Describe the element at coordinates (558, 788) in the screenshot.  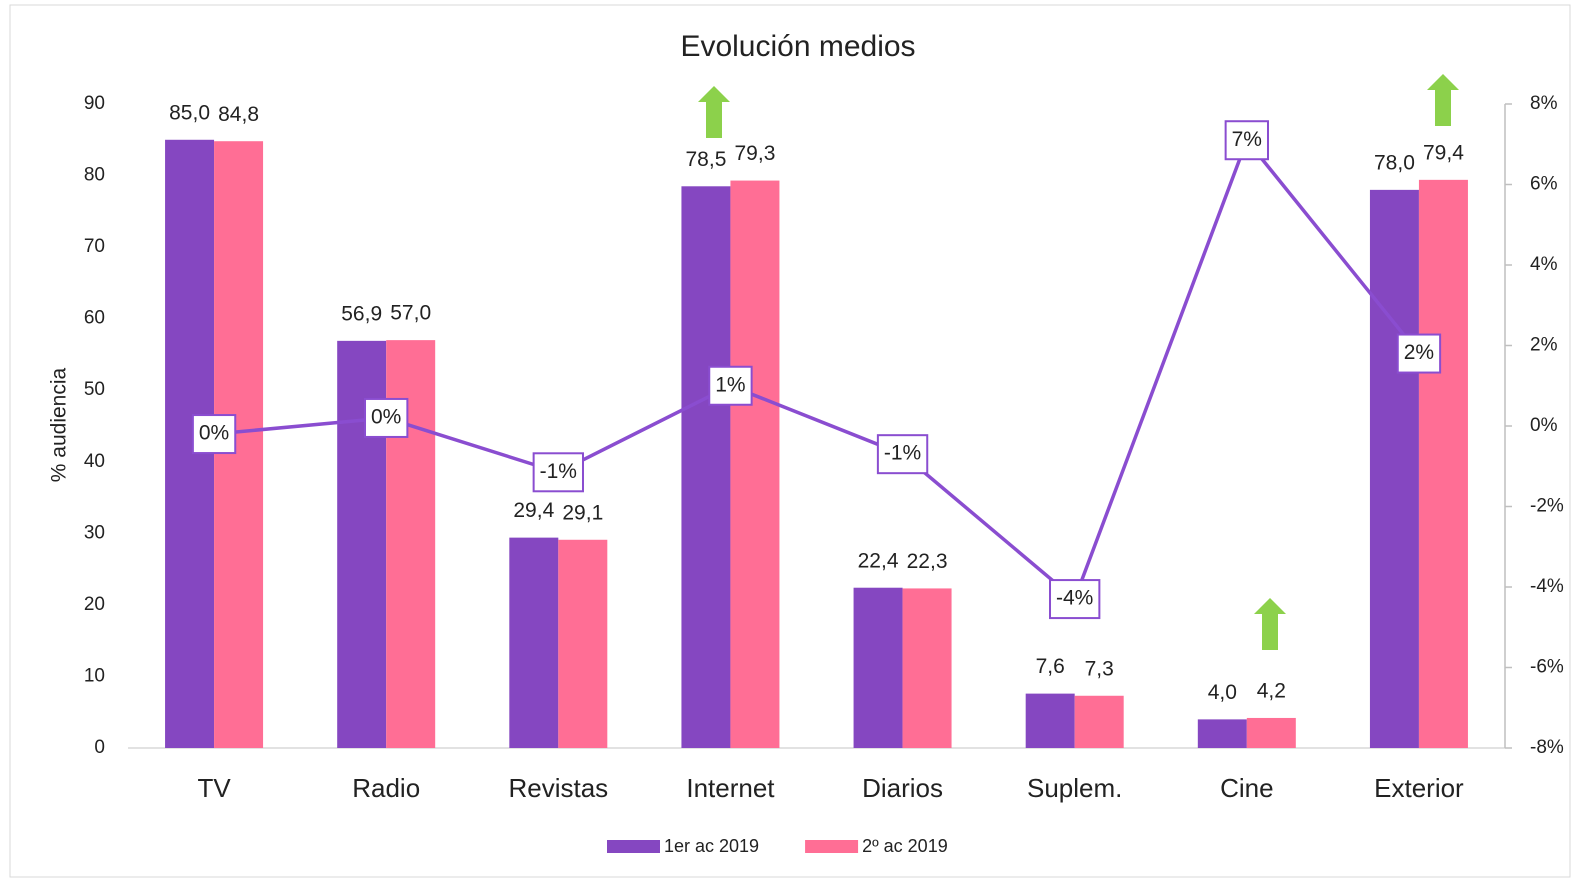
I see `x-tick-label: Revistas` at that location.